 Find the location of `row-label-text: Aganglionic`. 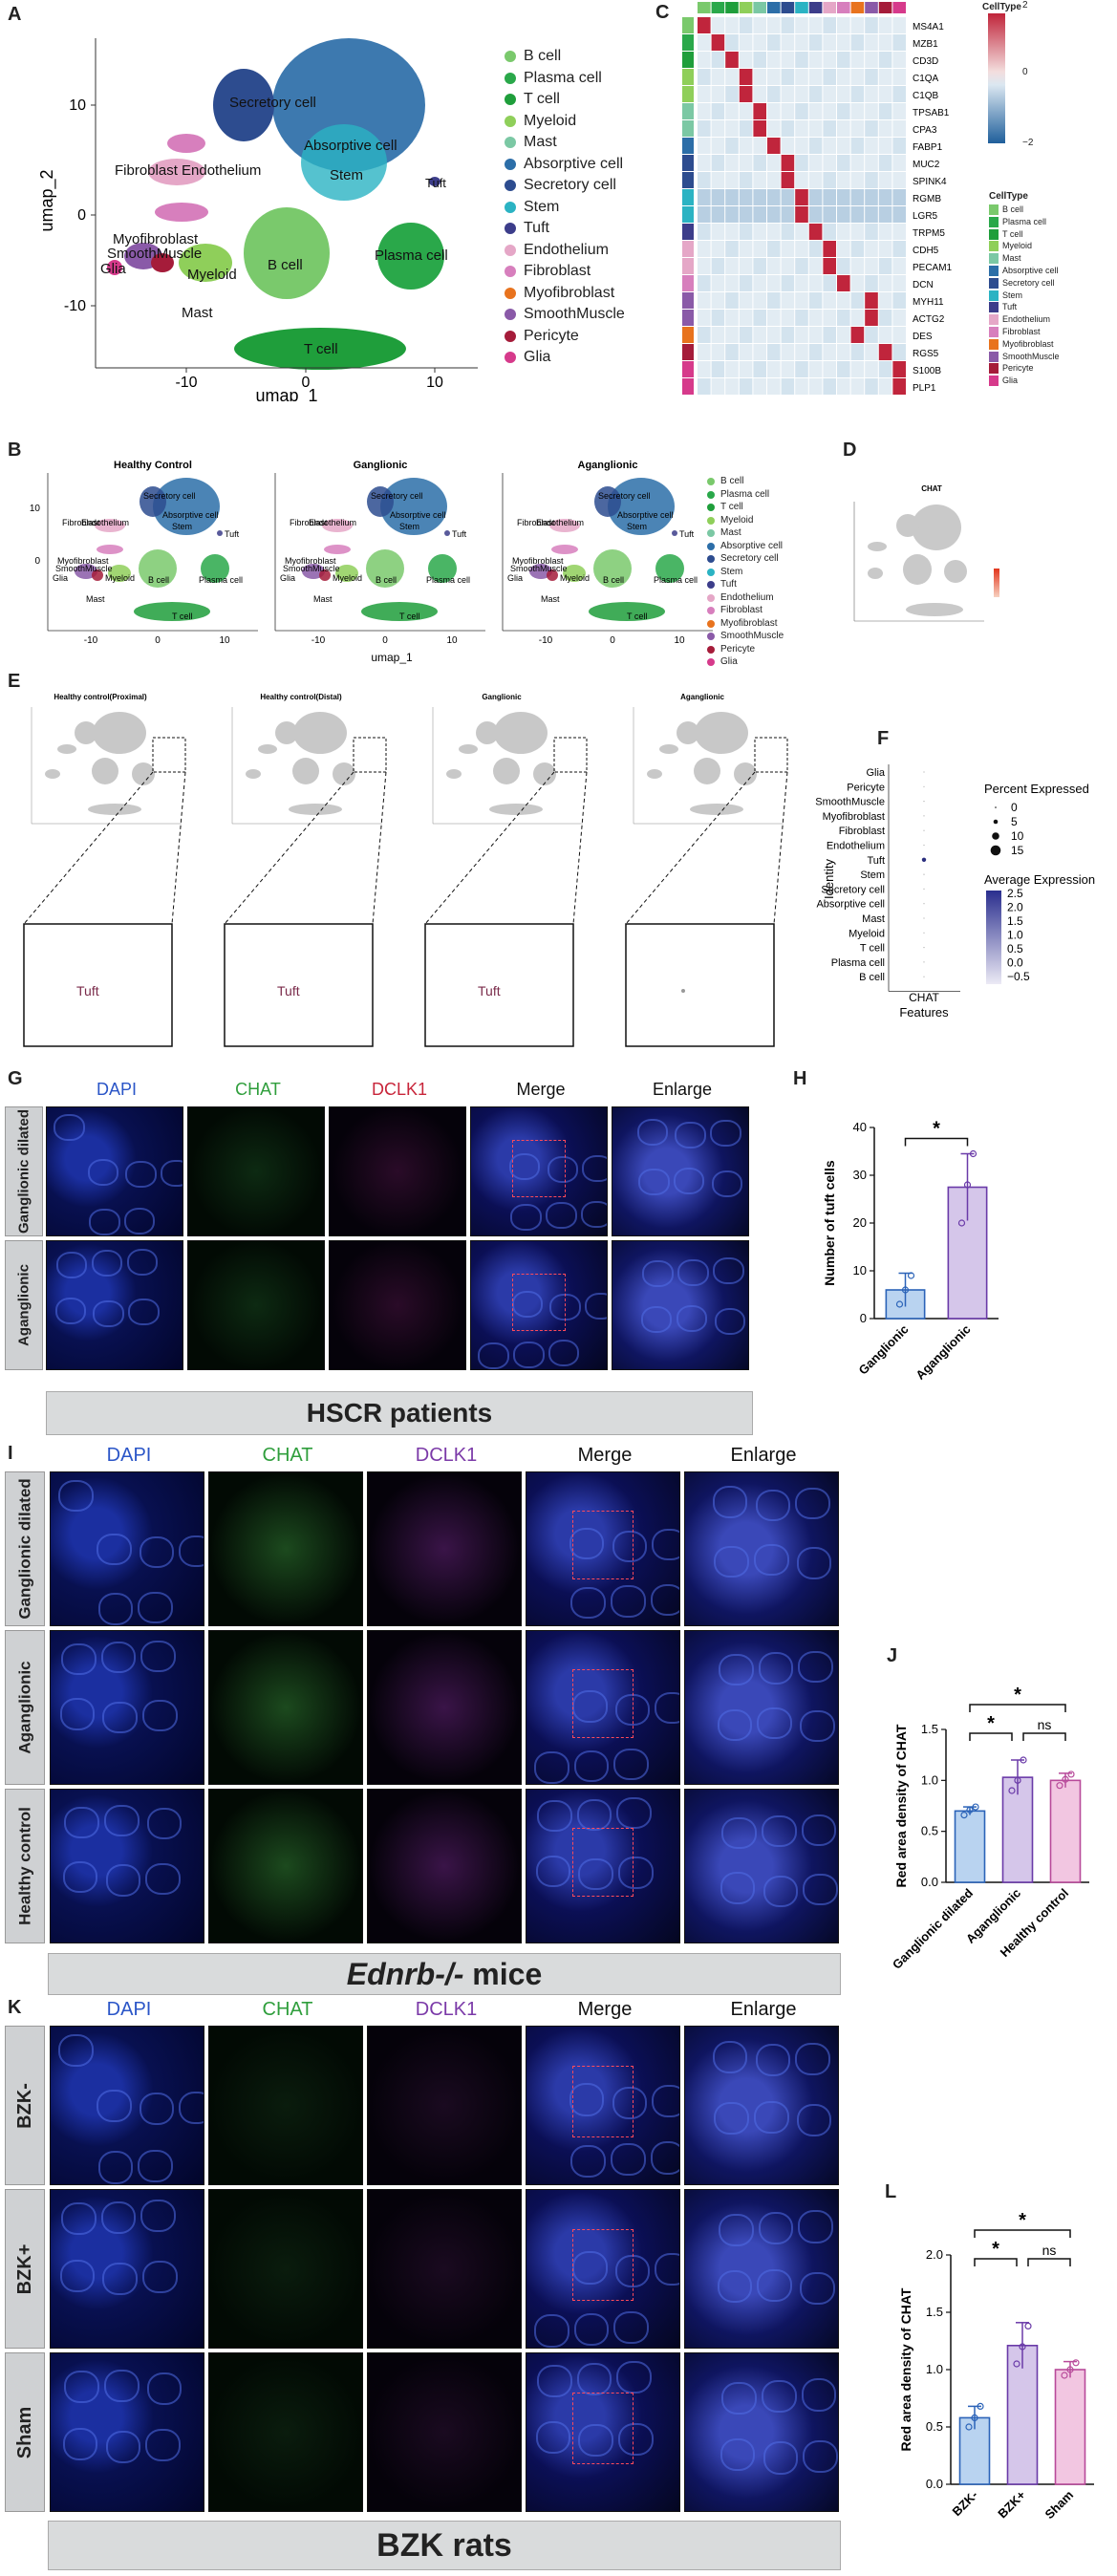

row-label-text: Aganglionic is located at coordinates (24, 1707).